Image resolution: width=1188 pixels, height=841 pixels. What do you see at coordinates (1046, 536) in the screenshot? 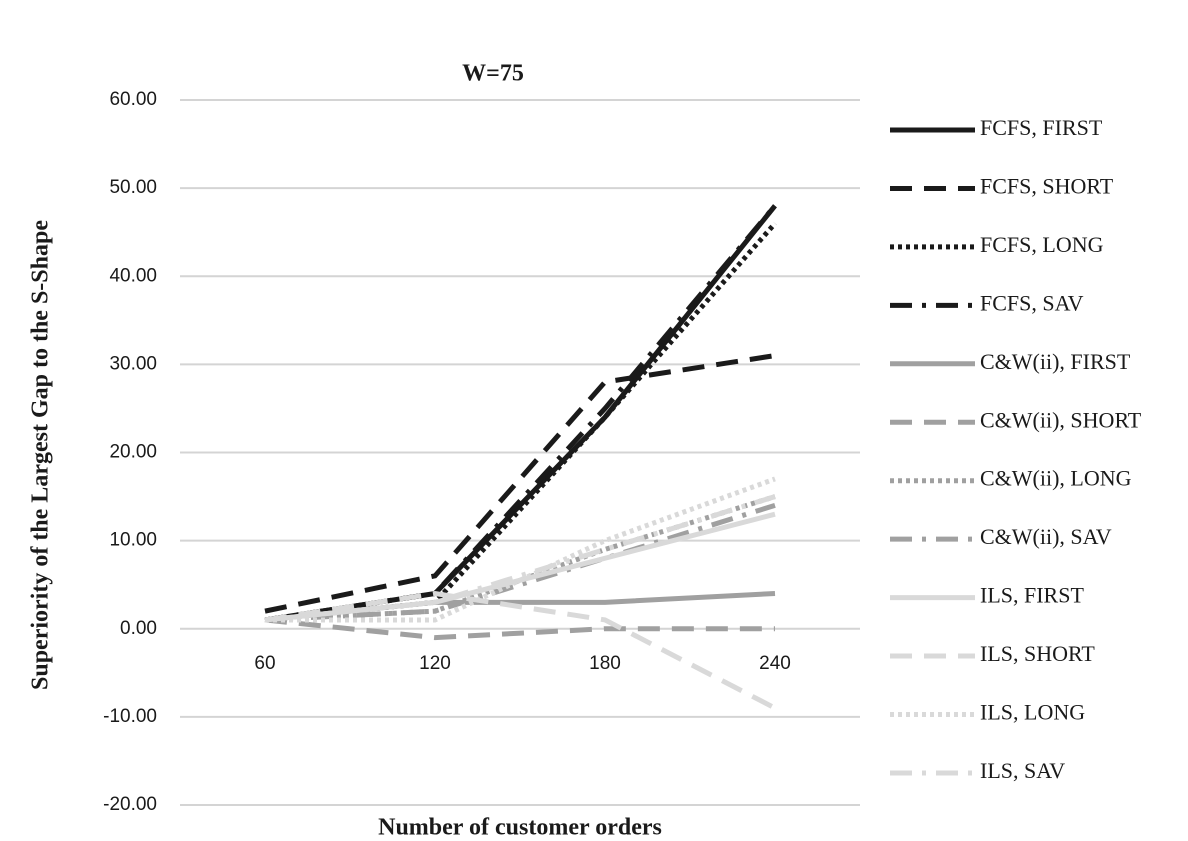
I see `legend-label: C&W(ii), SAV` at bounding box center [1046, 536].